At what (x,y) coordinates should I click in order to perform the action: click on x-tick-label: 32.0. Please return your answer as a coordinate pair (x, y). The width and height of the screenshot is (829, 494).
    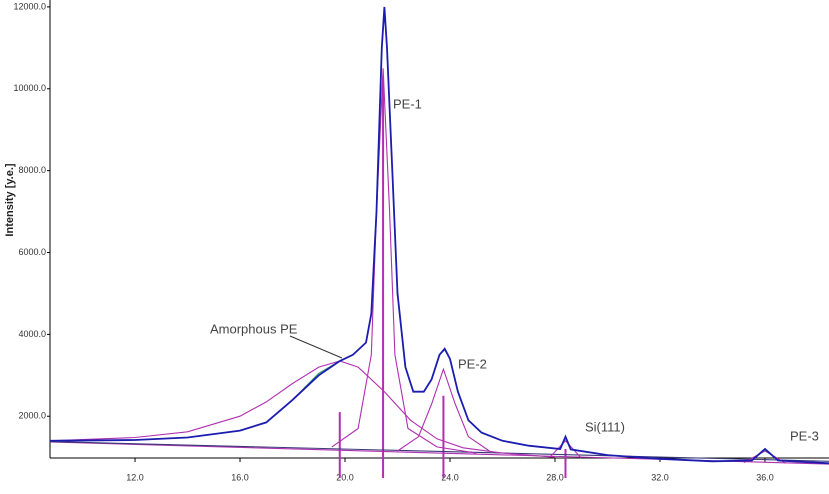
    Looking at the image, I should click on (660, 477).